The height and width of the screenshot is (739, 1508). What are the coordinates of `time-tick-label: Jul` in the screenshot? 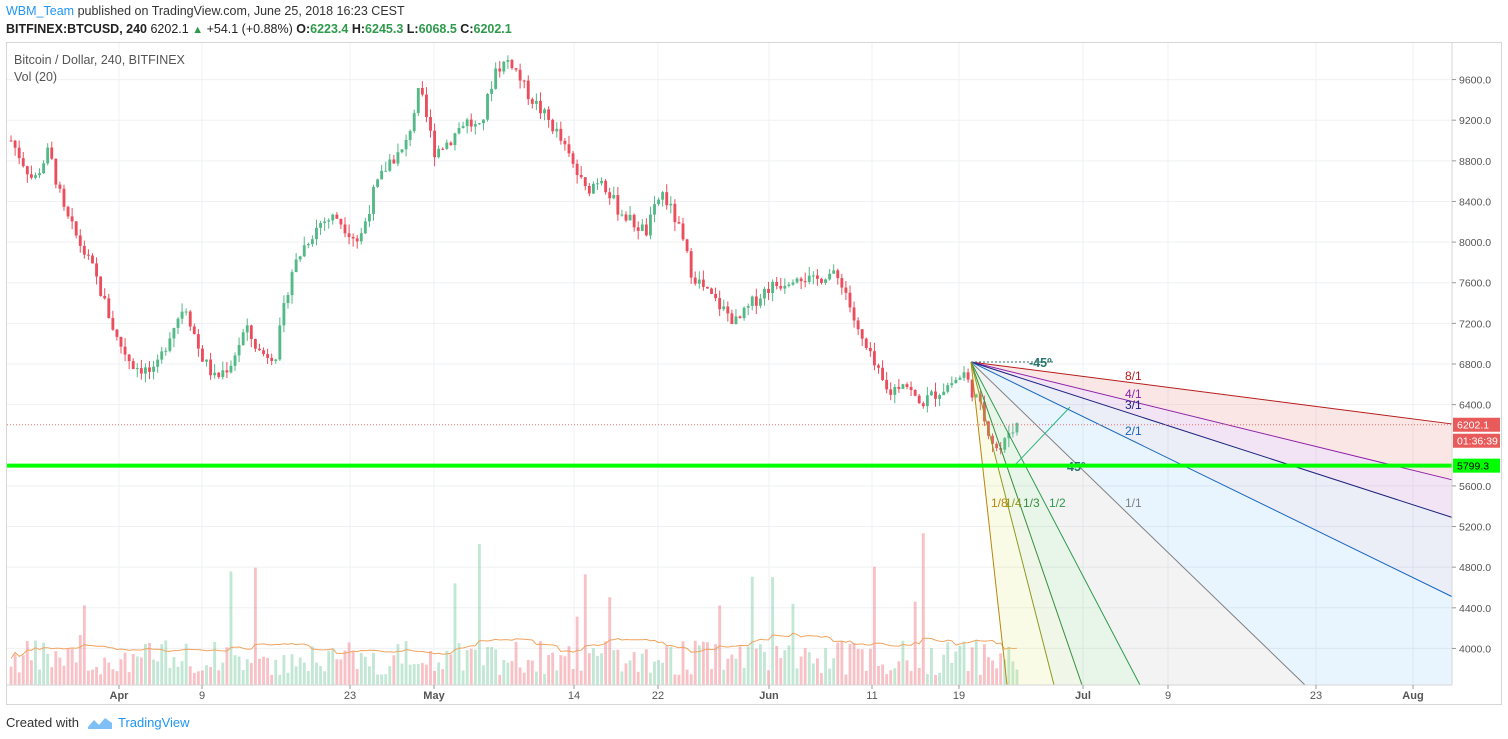 It's located at (1083, 696).